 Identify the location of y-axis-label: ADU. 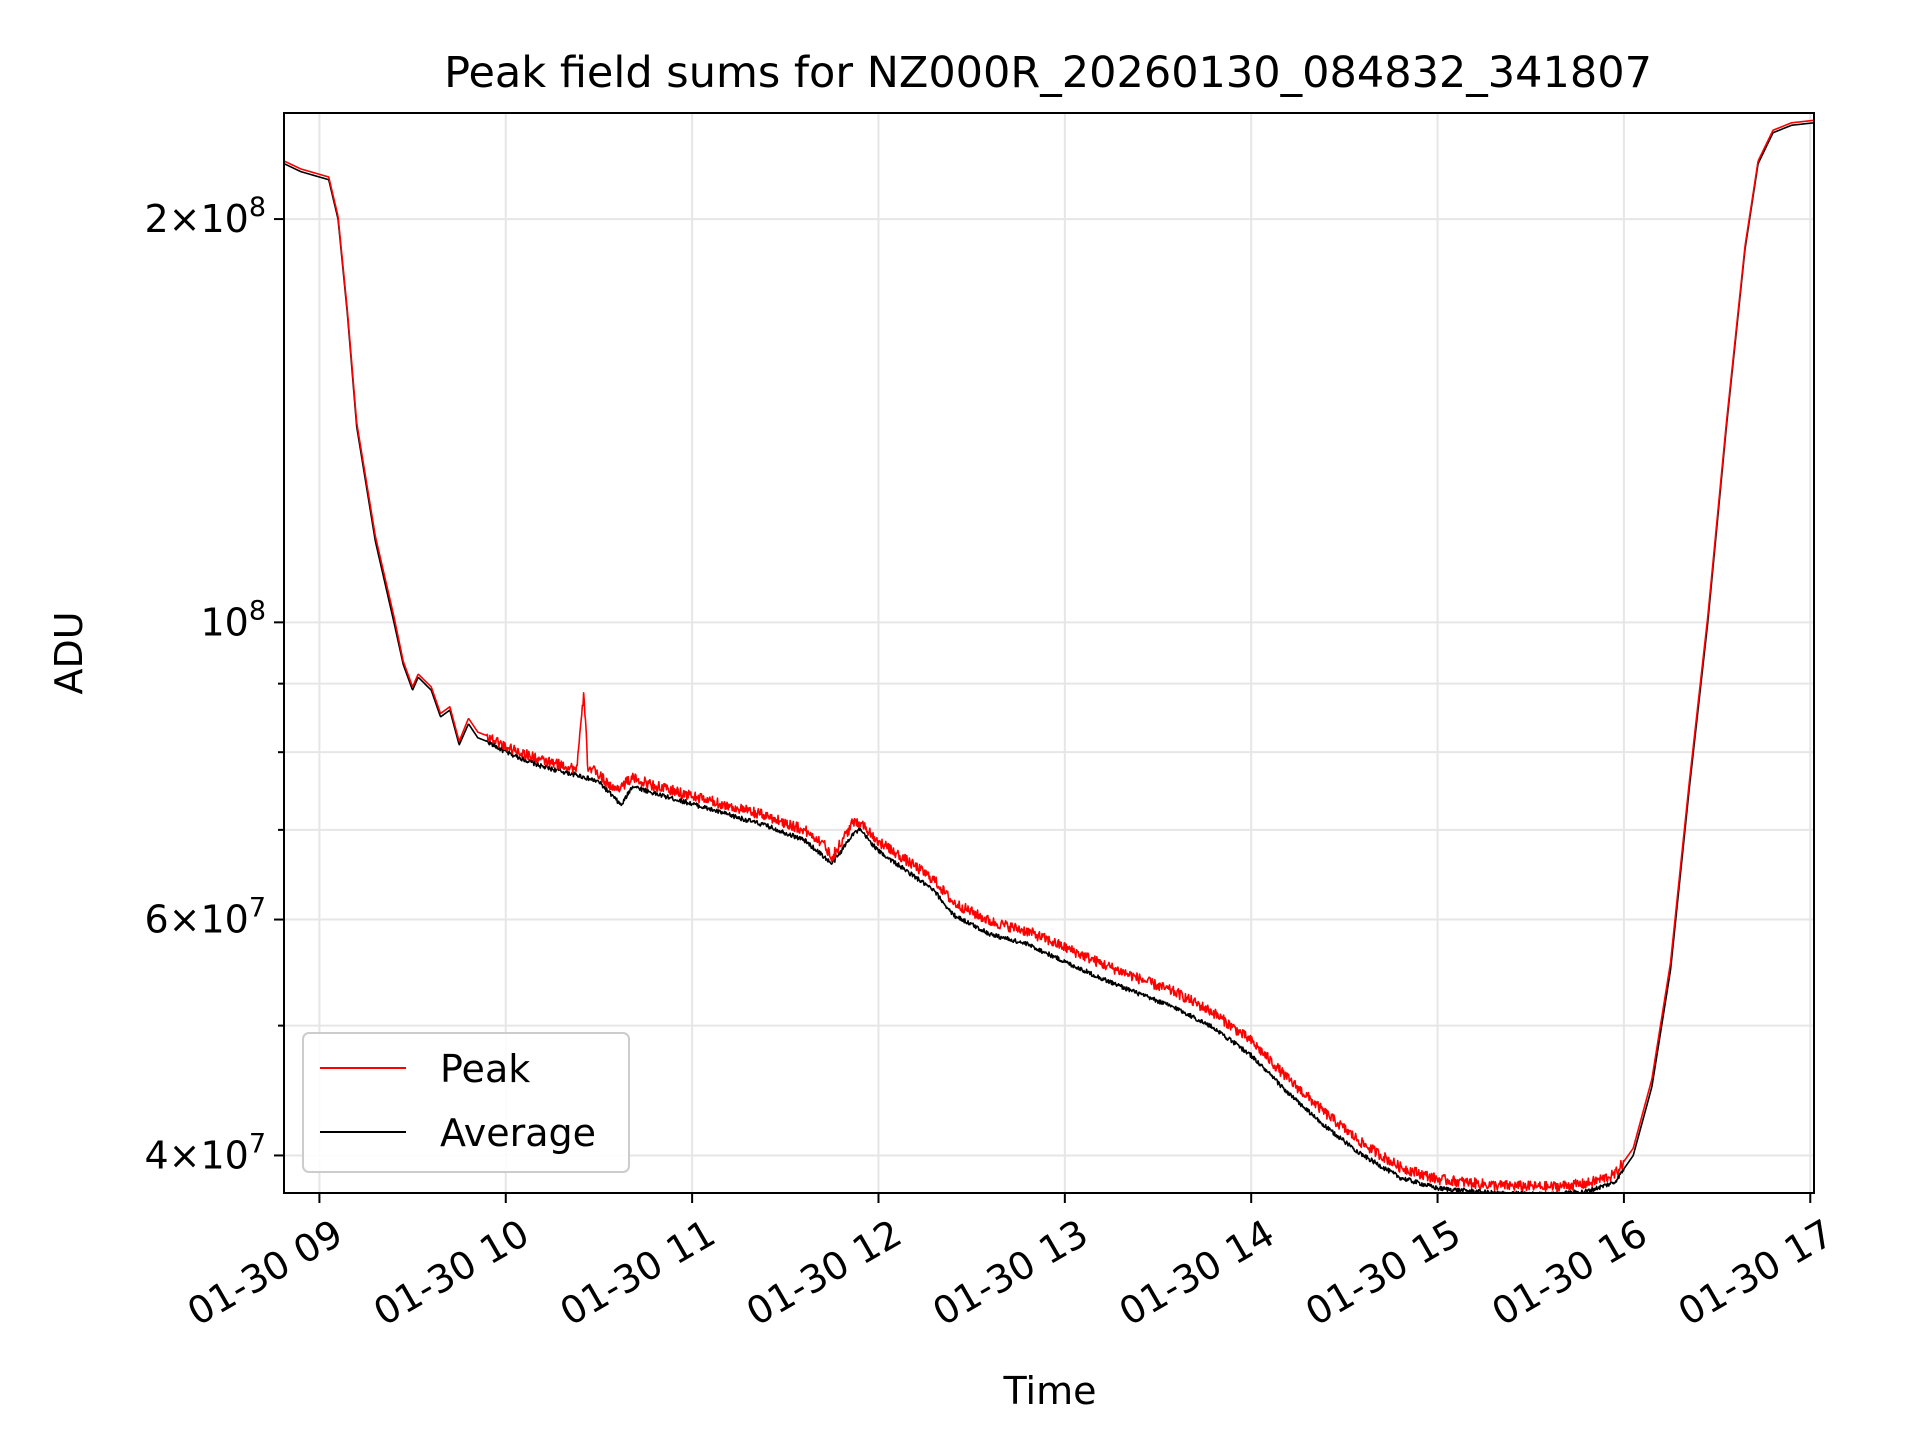
(69, 652).